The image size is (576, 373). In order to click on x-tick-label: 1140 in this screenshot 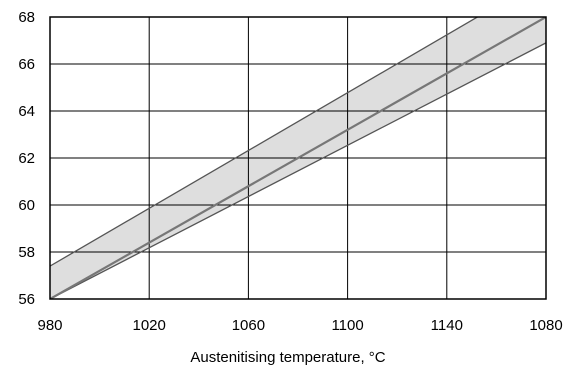, I will do `click(447, 325)`.